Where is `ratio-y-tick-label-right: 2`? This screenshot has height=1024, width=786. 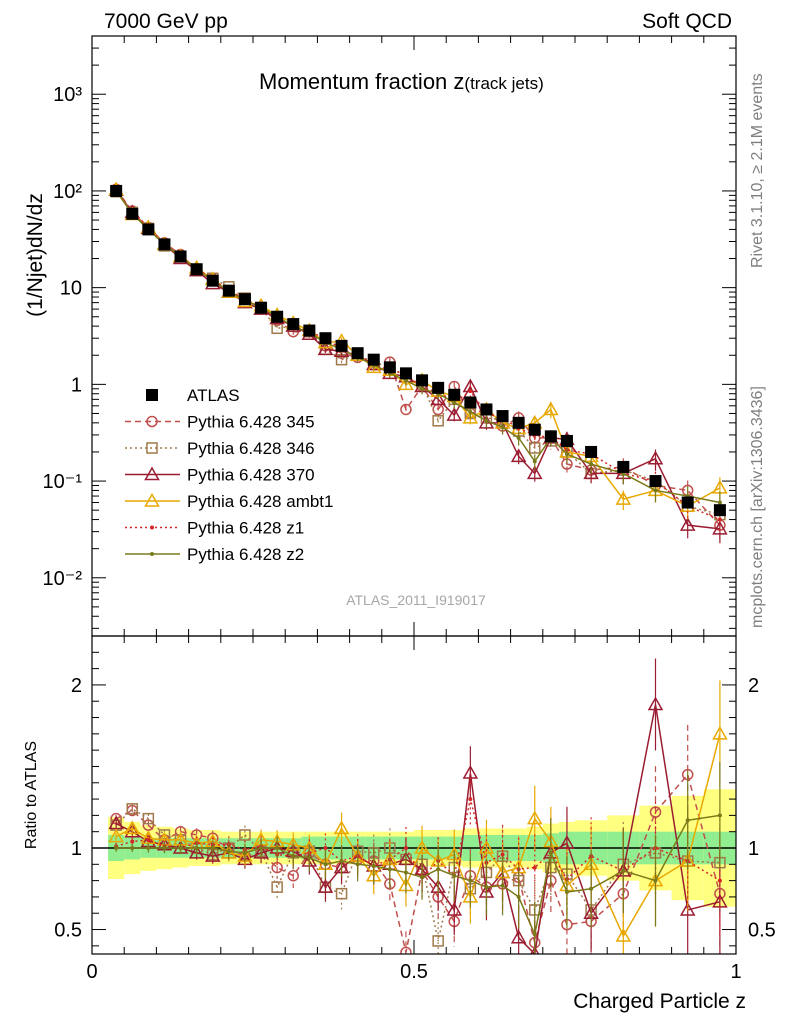
ratio-y-tick-label-right: 2 is located at coordinates (753, 686).